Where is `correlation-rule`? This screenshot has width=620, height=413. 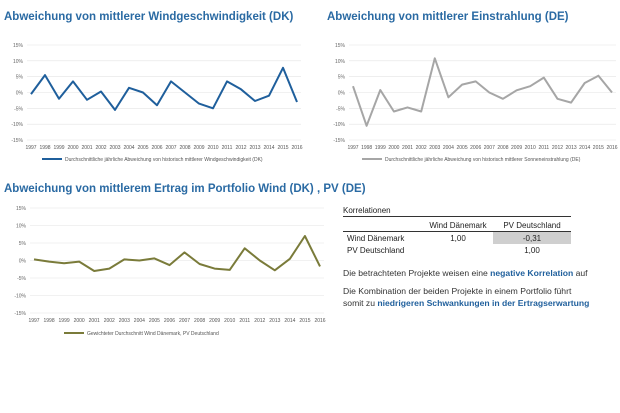
correlation-rule is located at coordinates (457, 216).